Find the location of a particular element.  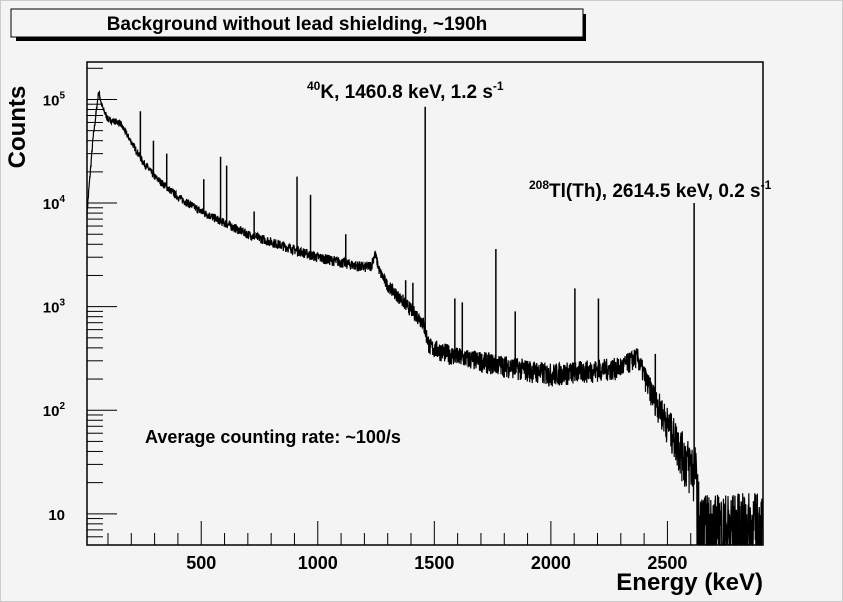

annotation-rate: Average counting rate: ~100/s is located at coordinates (273, 437).